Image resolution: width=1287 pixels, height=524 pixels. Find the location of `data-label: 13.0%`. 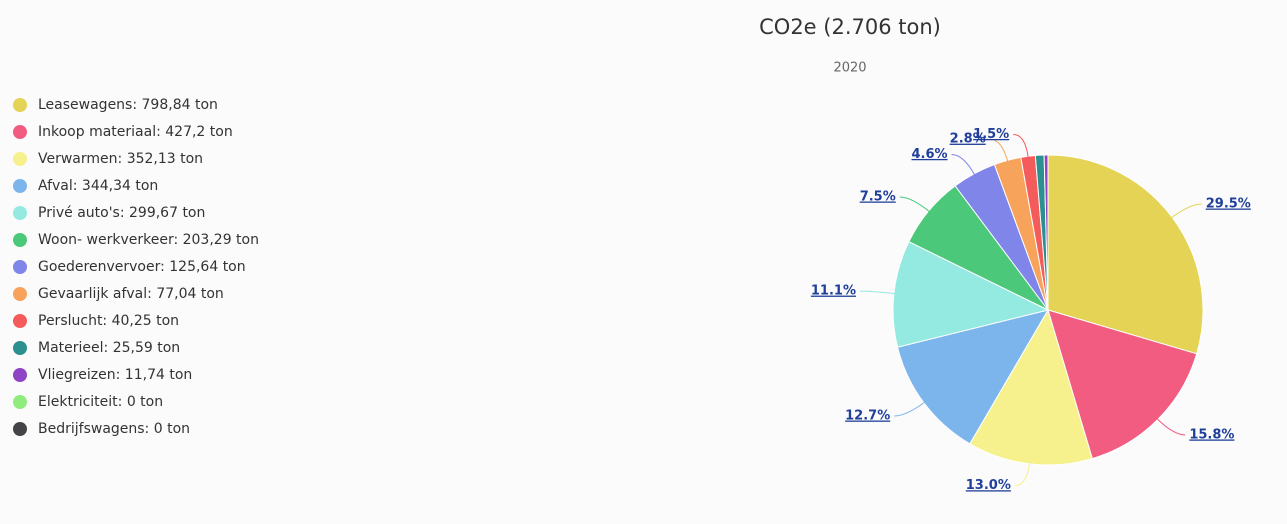

data-label: 13.0% is located at coordinates (988, 485).